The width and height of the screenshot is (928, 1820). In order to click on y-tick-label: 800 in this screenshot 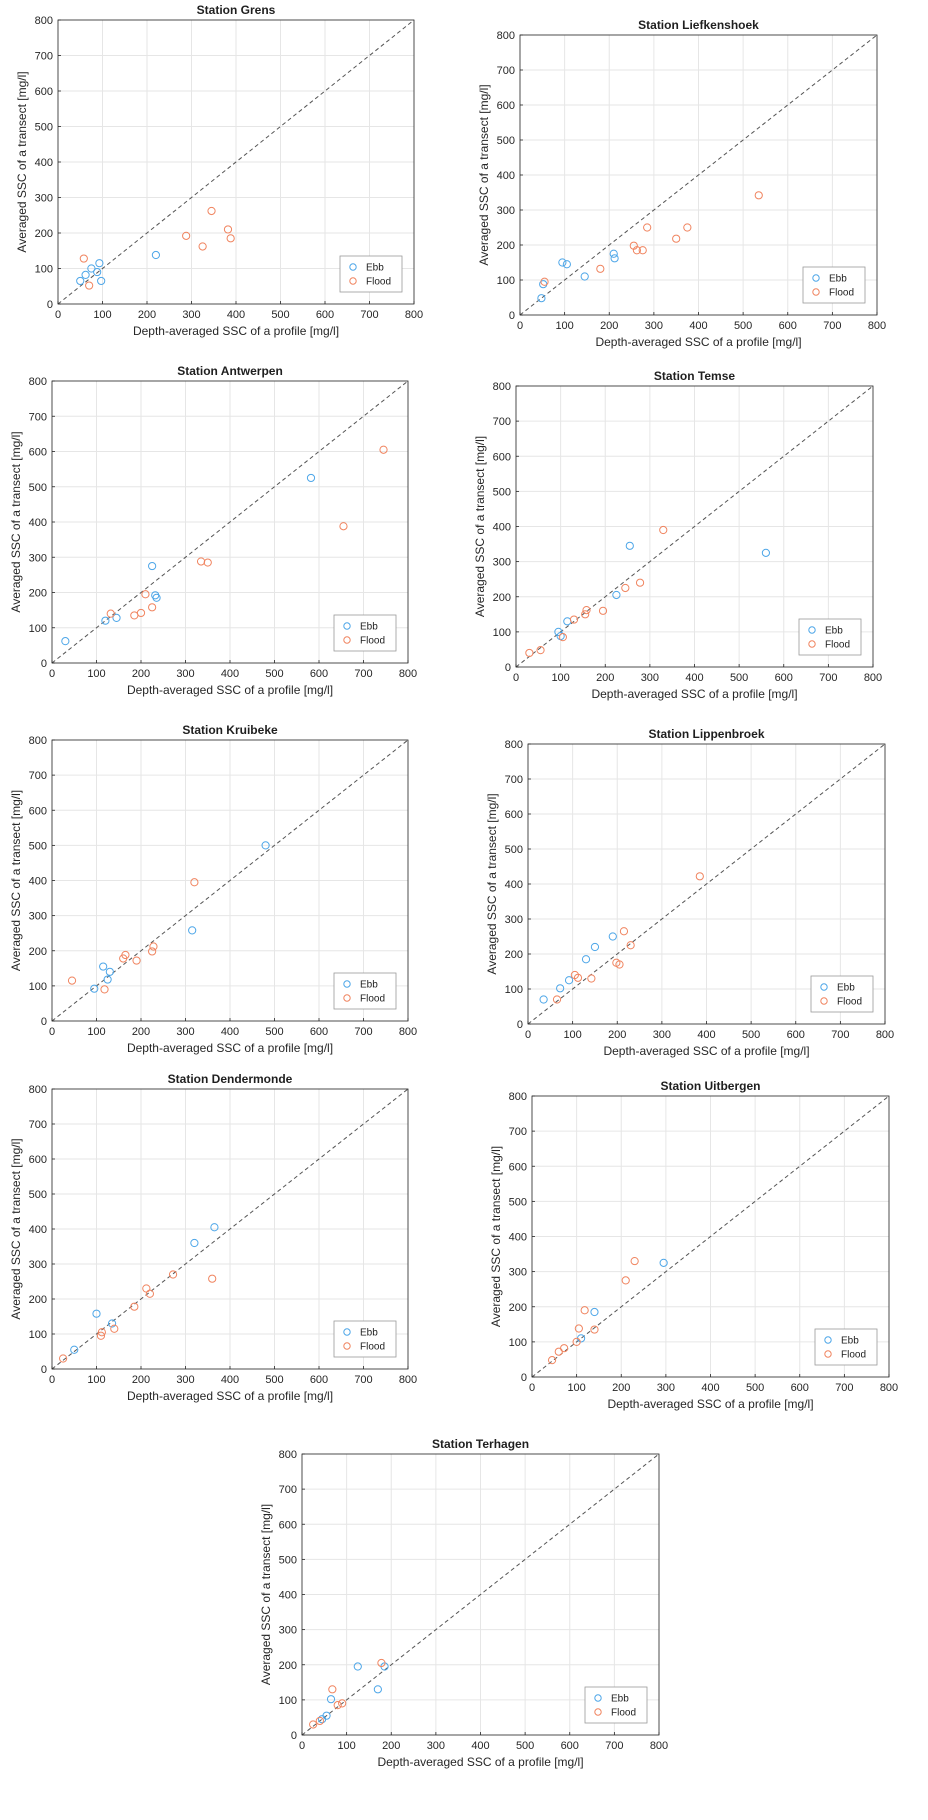, I will do `click(506, 36)`.